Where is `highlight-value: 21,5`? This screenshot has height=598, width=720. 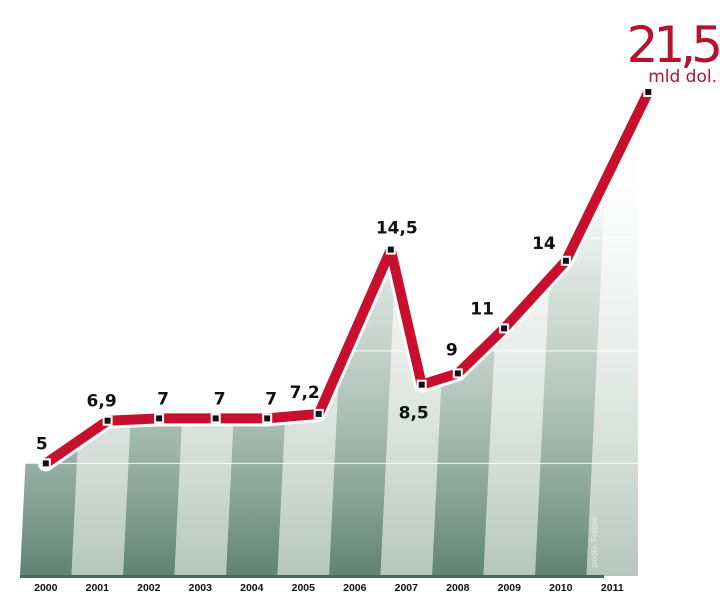 highlight-value: 21,5 is located at coordinates (673, 45).